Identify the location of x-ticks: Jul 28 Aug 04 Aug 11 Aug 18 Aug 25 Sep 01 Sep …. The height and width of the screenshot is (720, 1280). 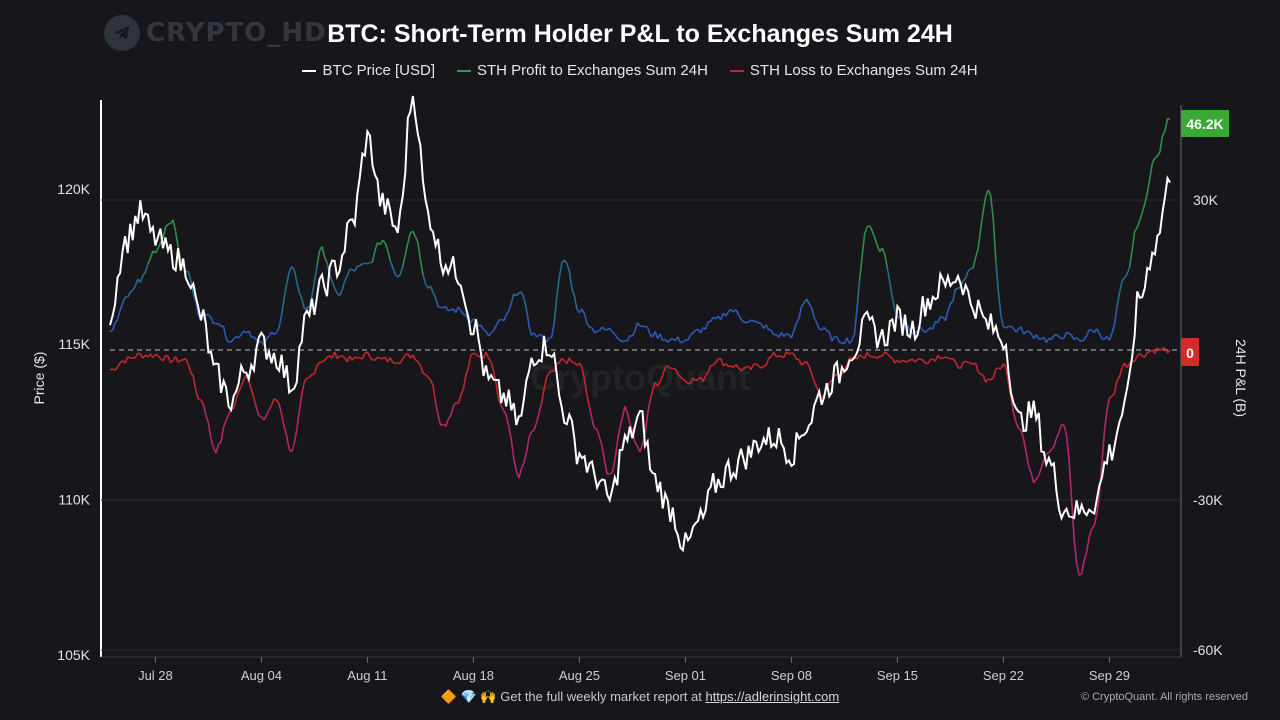
(634, 670).